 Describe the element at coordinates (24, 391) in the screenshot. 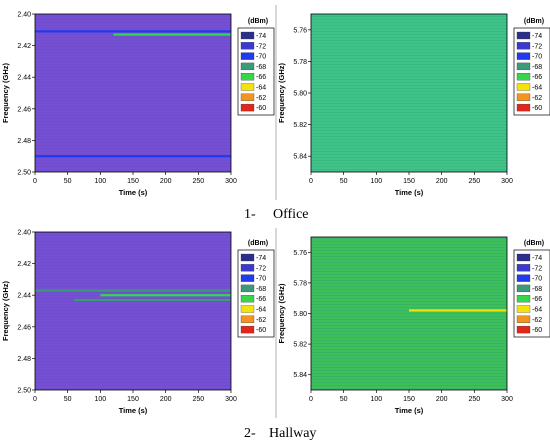

I see `y-tick-label: 2.50` at that location.